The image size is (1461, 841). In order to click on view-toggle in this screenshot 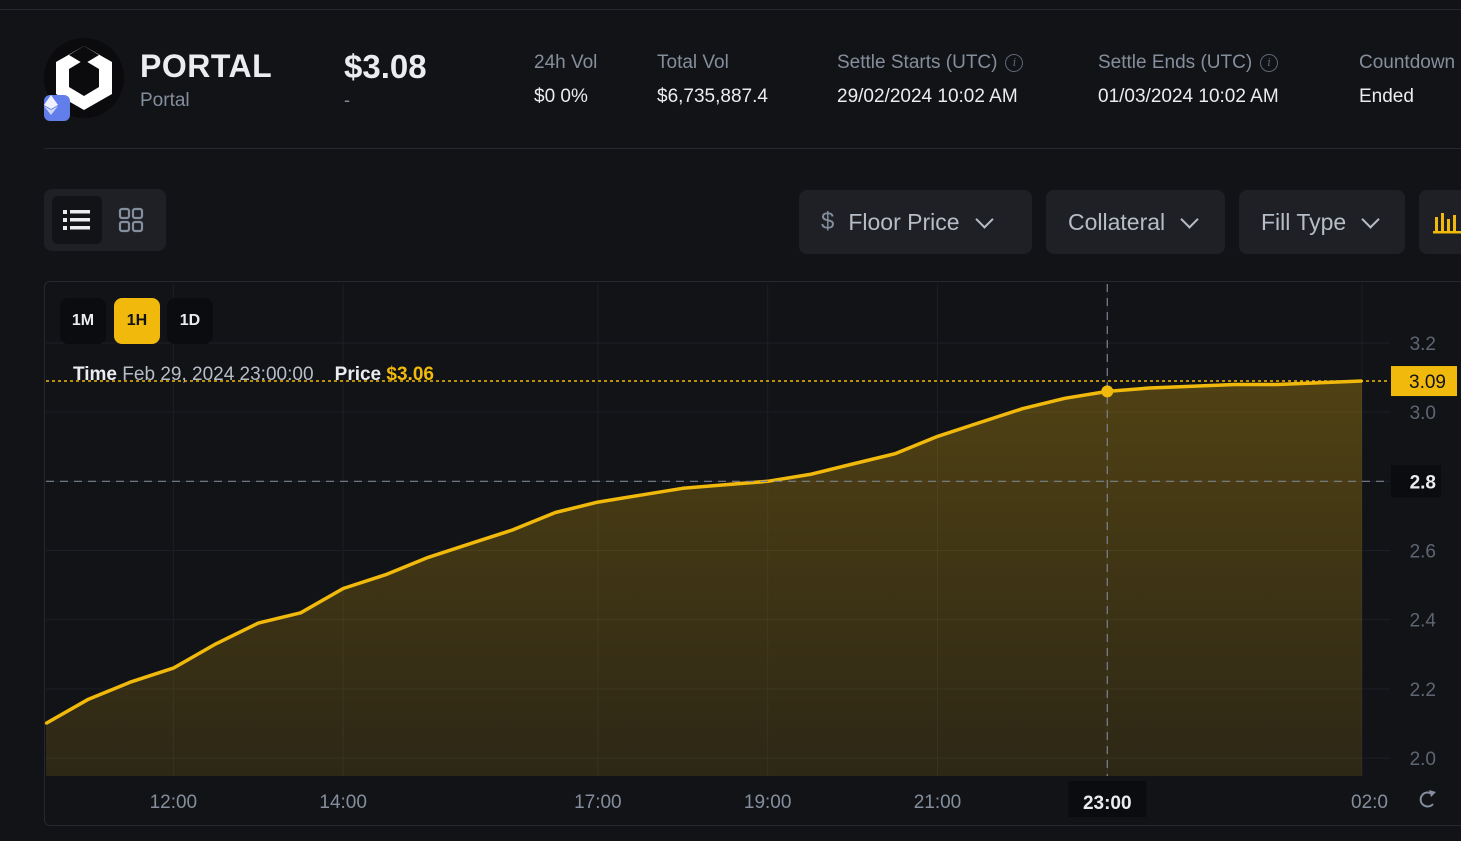, I will do `click(105, 220)`.